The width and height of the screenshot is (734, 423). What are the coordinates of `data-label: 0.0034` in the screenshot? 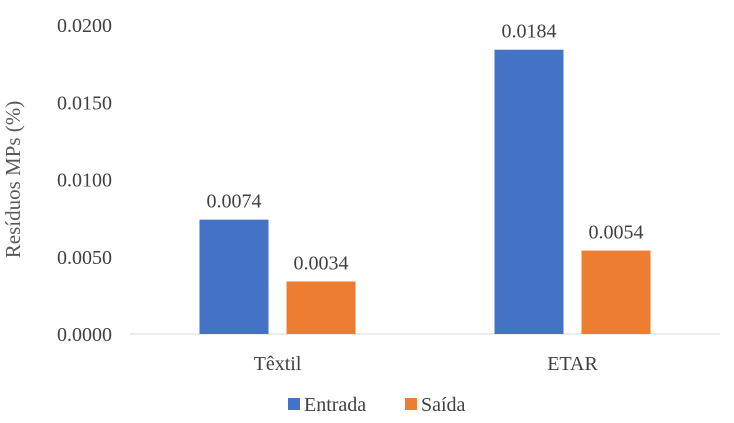 It's located at (321, 263).